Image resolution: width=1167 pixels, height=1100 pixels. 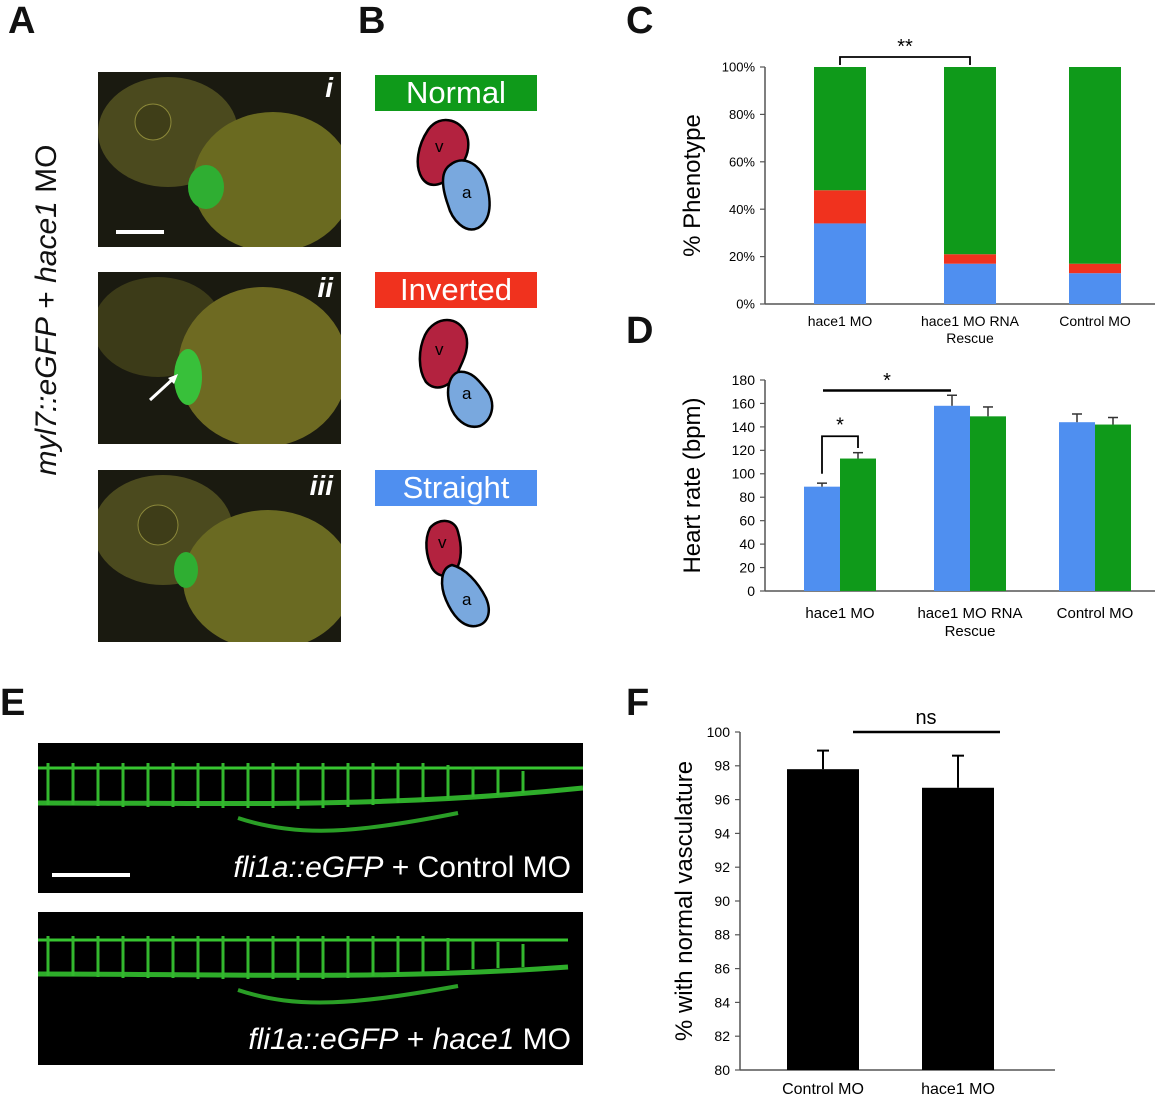 What do you see at coordinates (467, 599) in the screenshot?
I see `atrium-letter-straight: a` at bounding box center [467, 599].